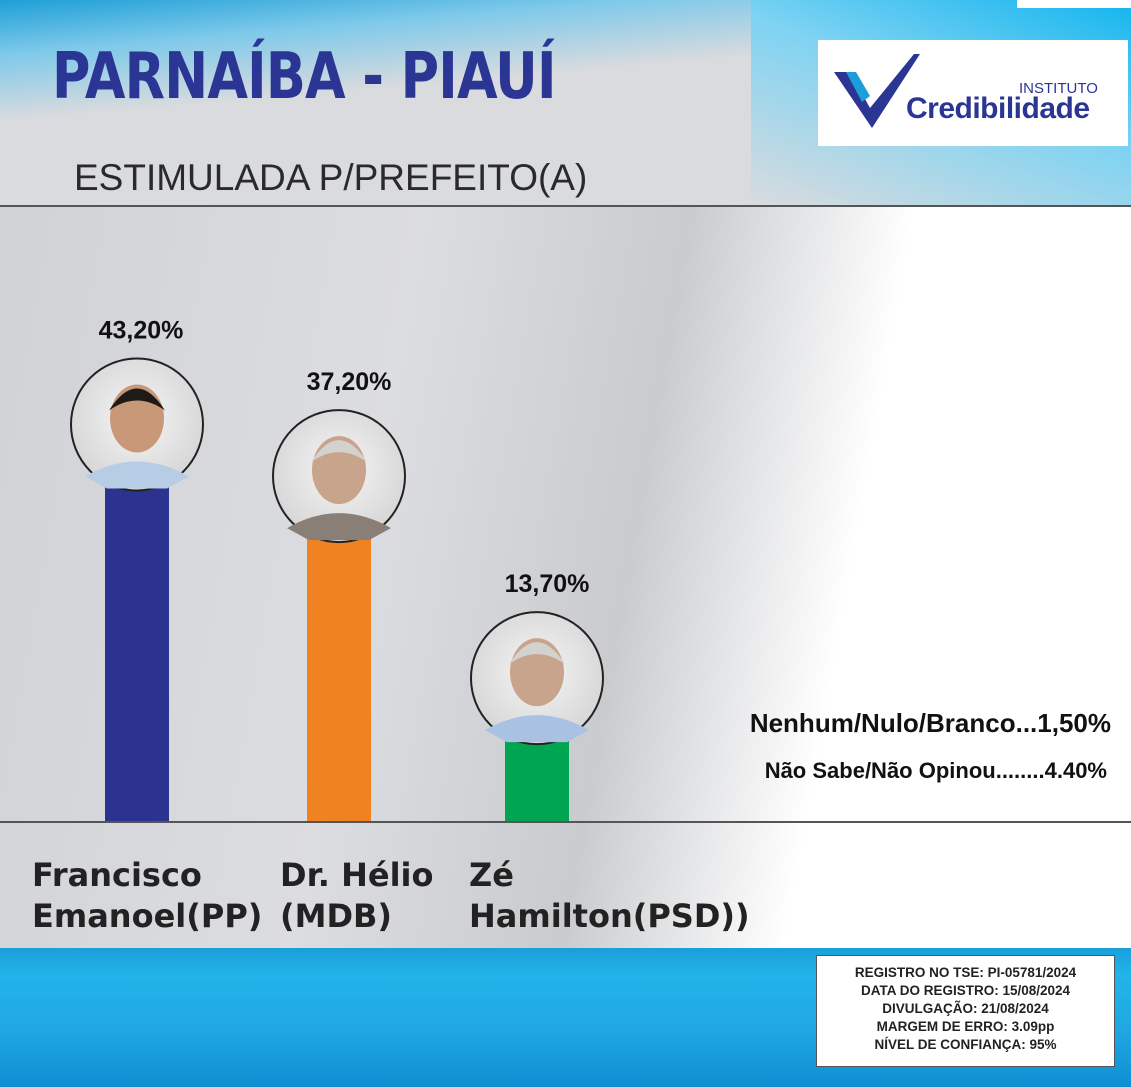 The width and height of the screenshot is (1131, 1087). Describe the element at coordinates (357, 875) in the screenshot. I see `candidate-2-line1: Dr. Hélio` at that location.